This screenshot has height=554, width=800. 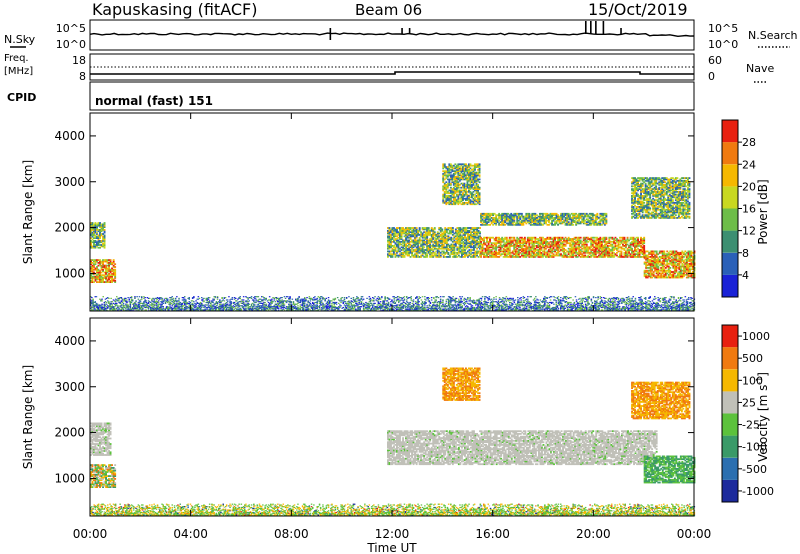 What do you see at coordinates (392, 35) in the screenshot?
I see `noise-sky-trace` at bounding box center [392, 35].